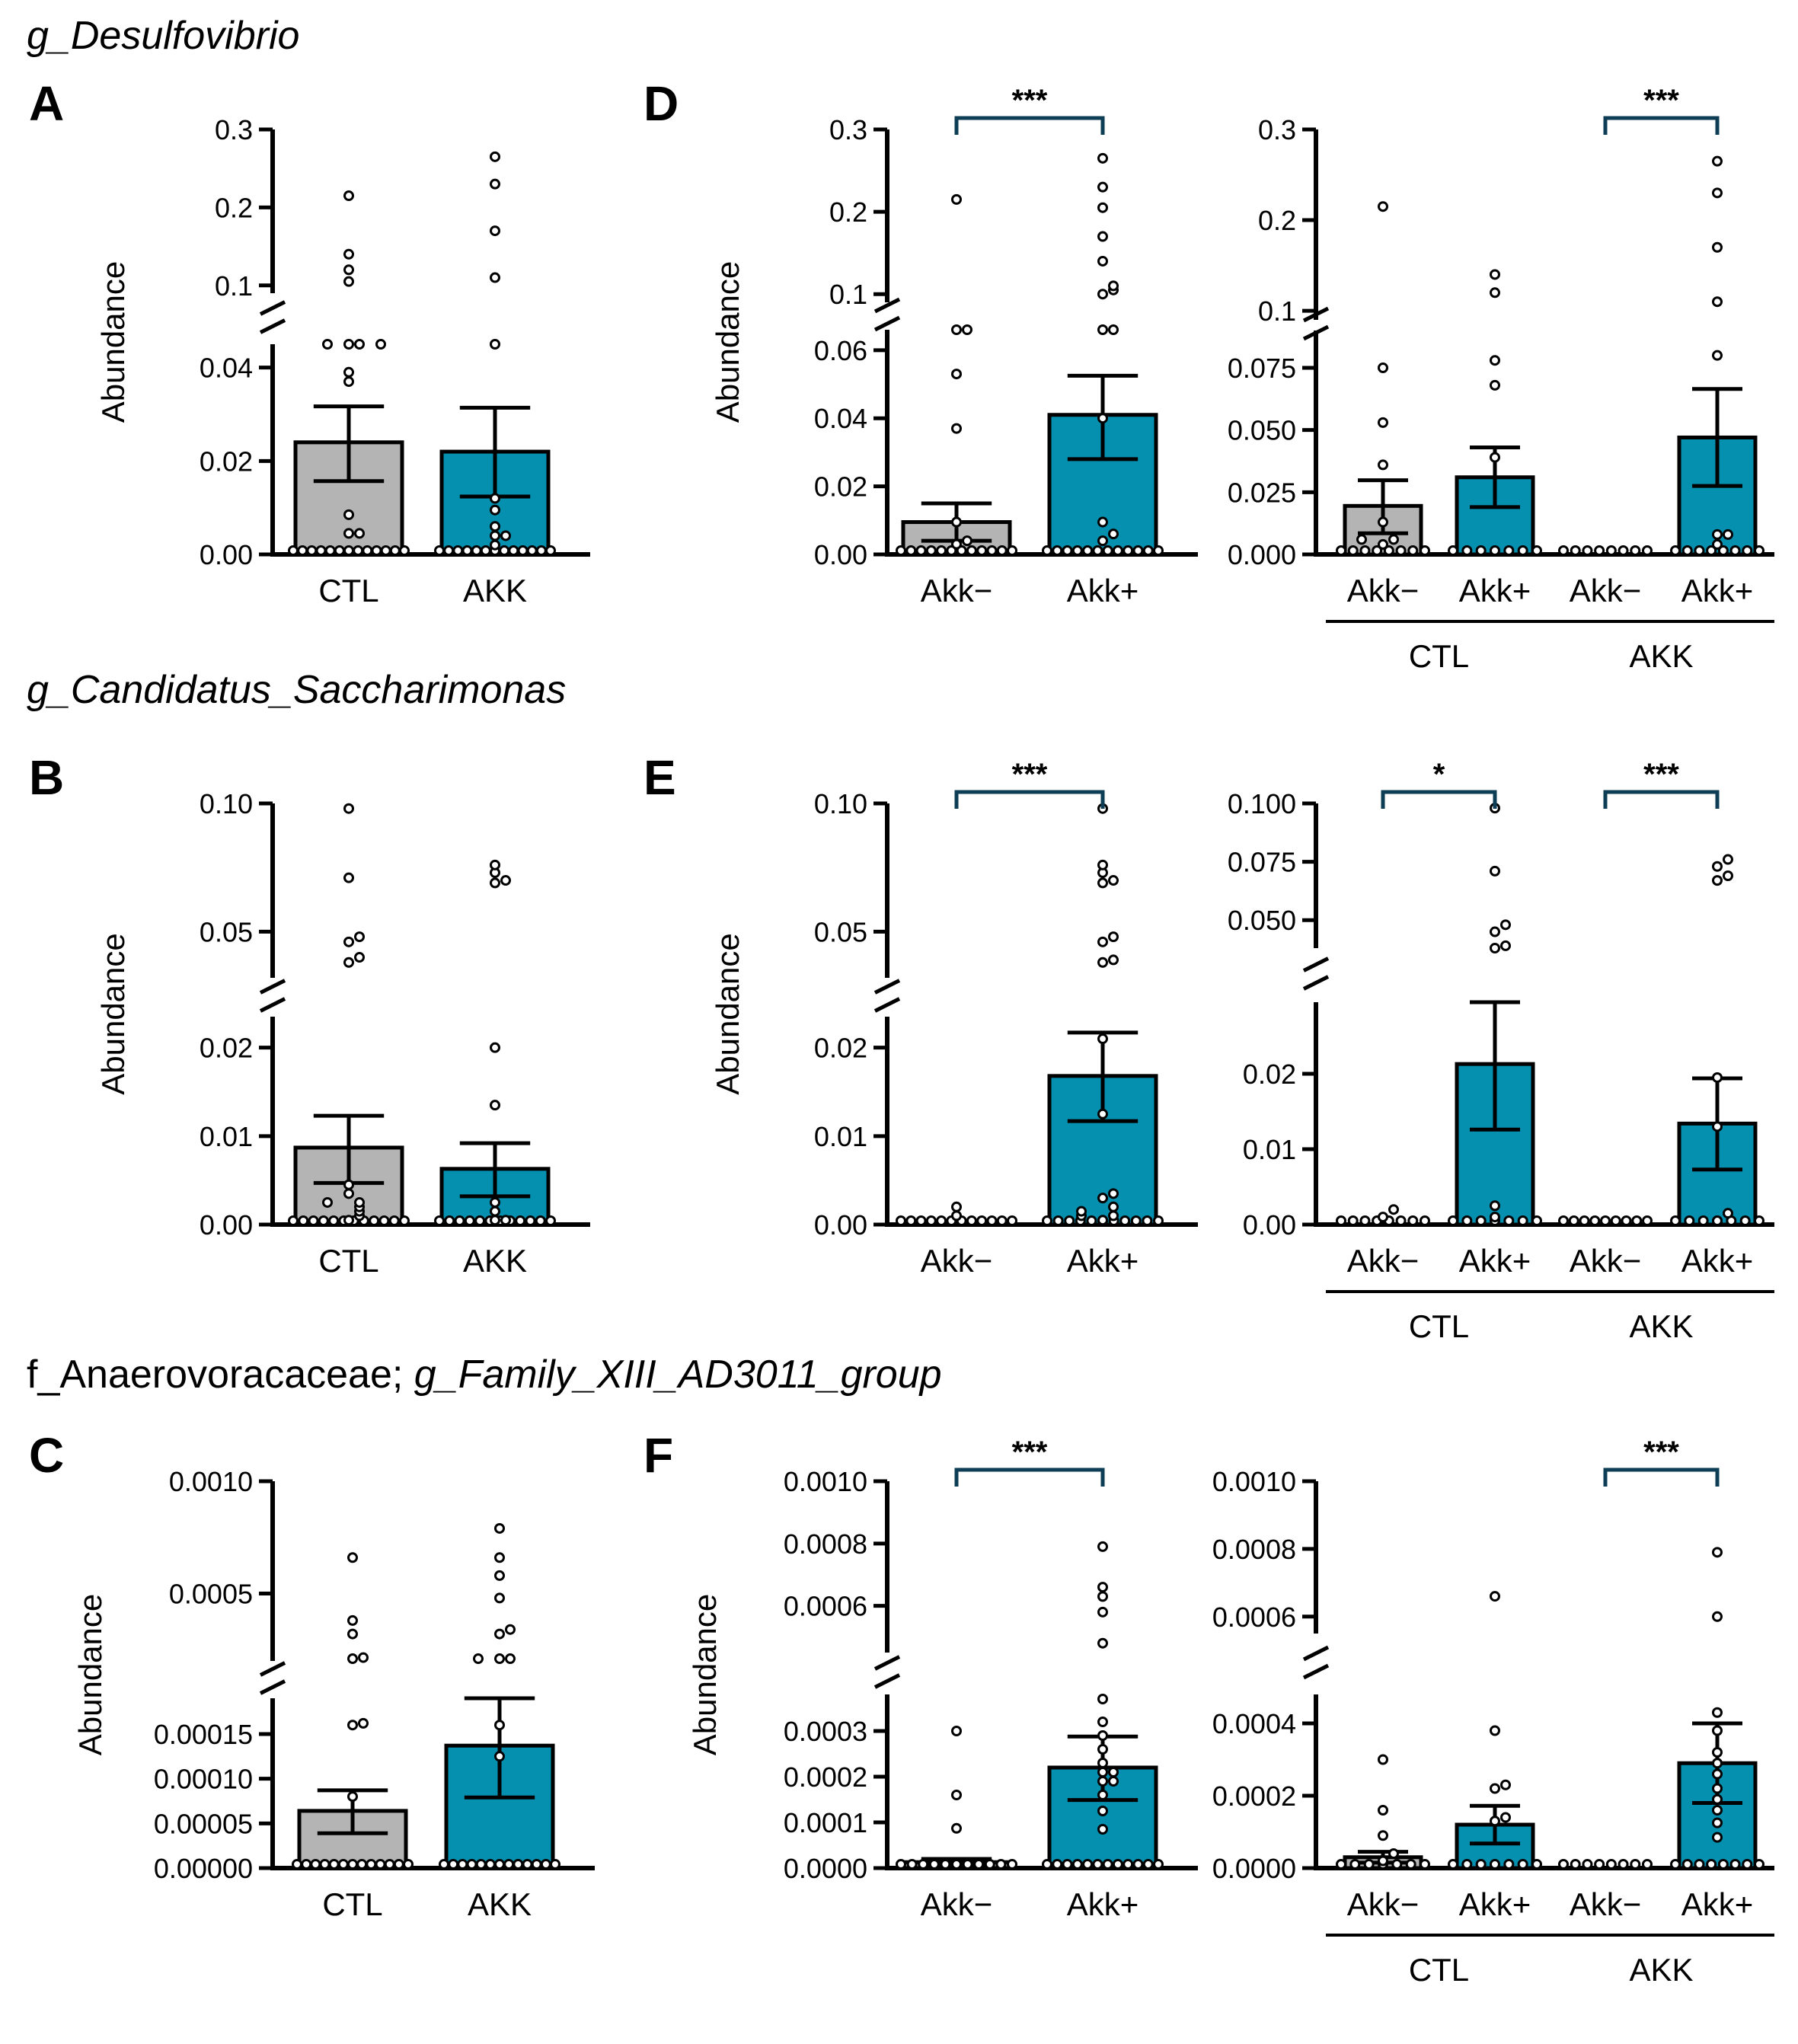 This screenshot has height=2044, width=1798. Describe the element at coordinates (1439, 1326) in the screenshot. I see `group-label: CTL` at that location.